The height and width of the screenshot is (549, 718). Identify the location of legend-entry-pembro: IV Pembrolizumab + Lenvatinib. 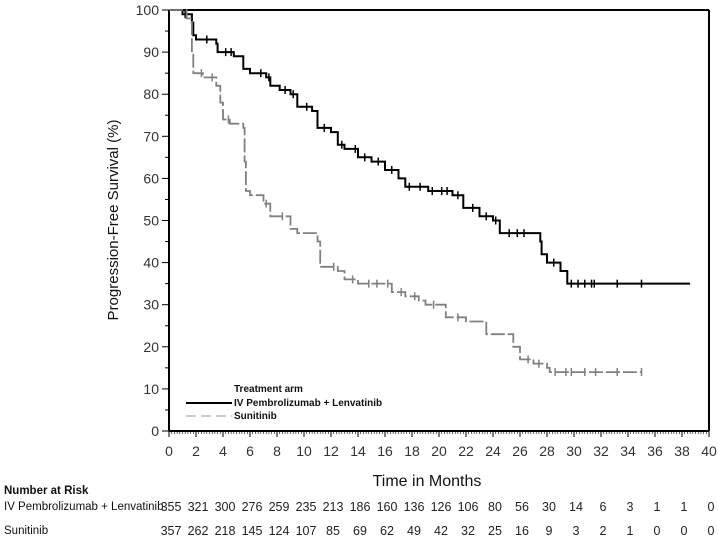
(308, 403).